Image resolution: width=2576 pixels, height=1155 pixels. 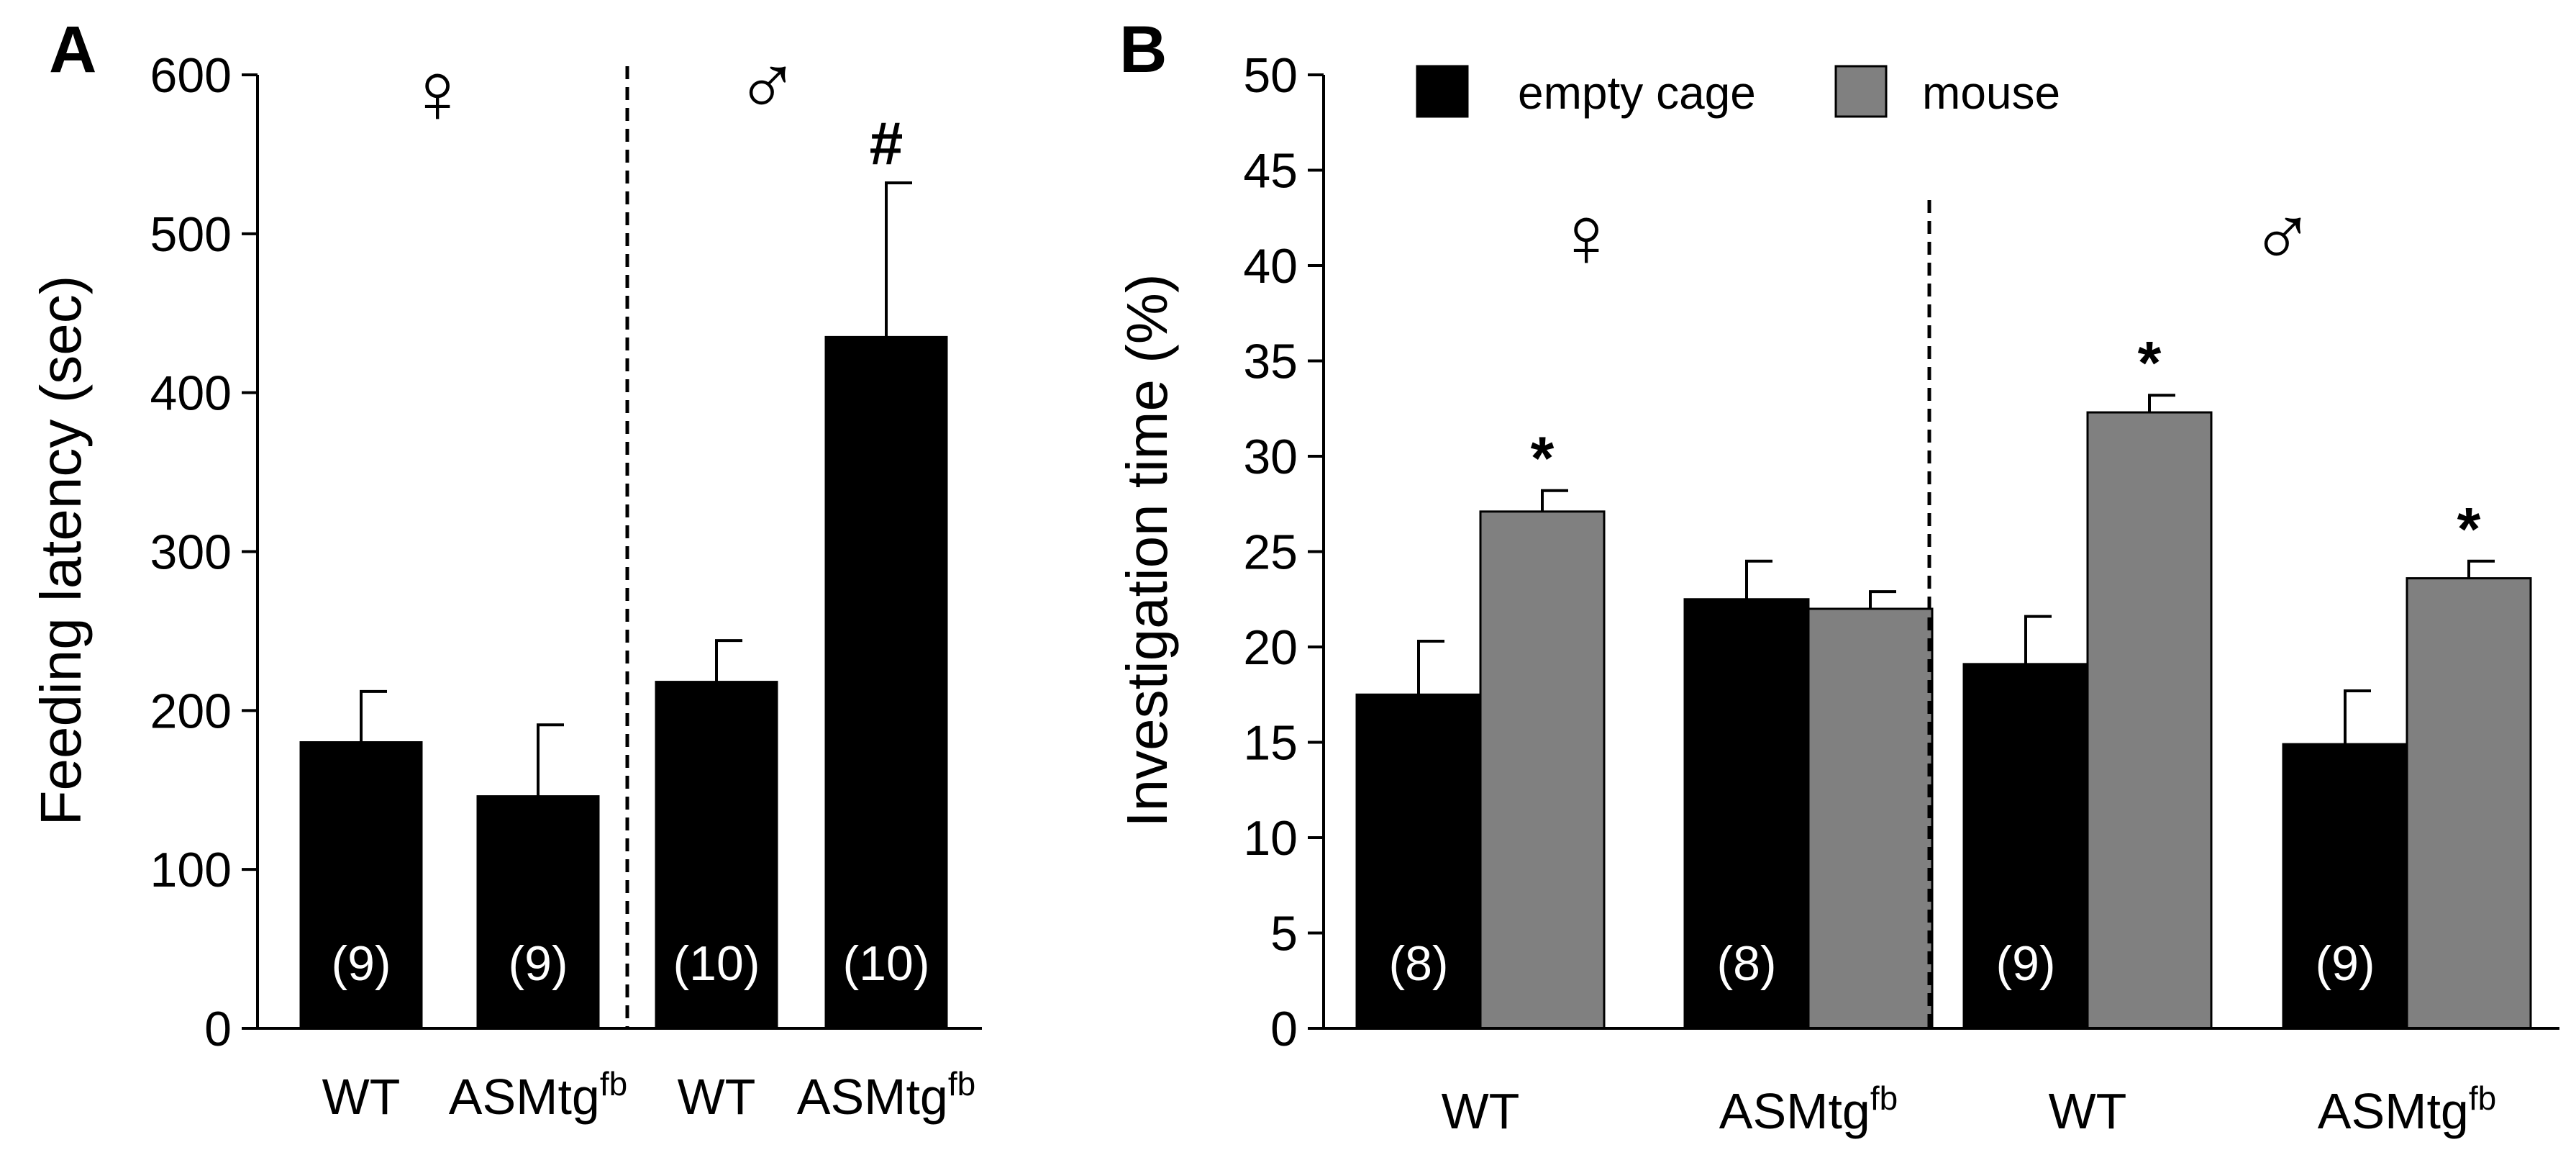 I want to click on y-tick-label: 25, so click(x=1270, y=552).